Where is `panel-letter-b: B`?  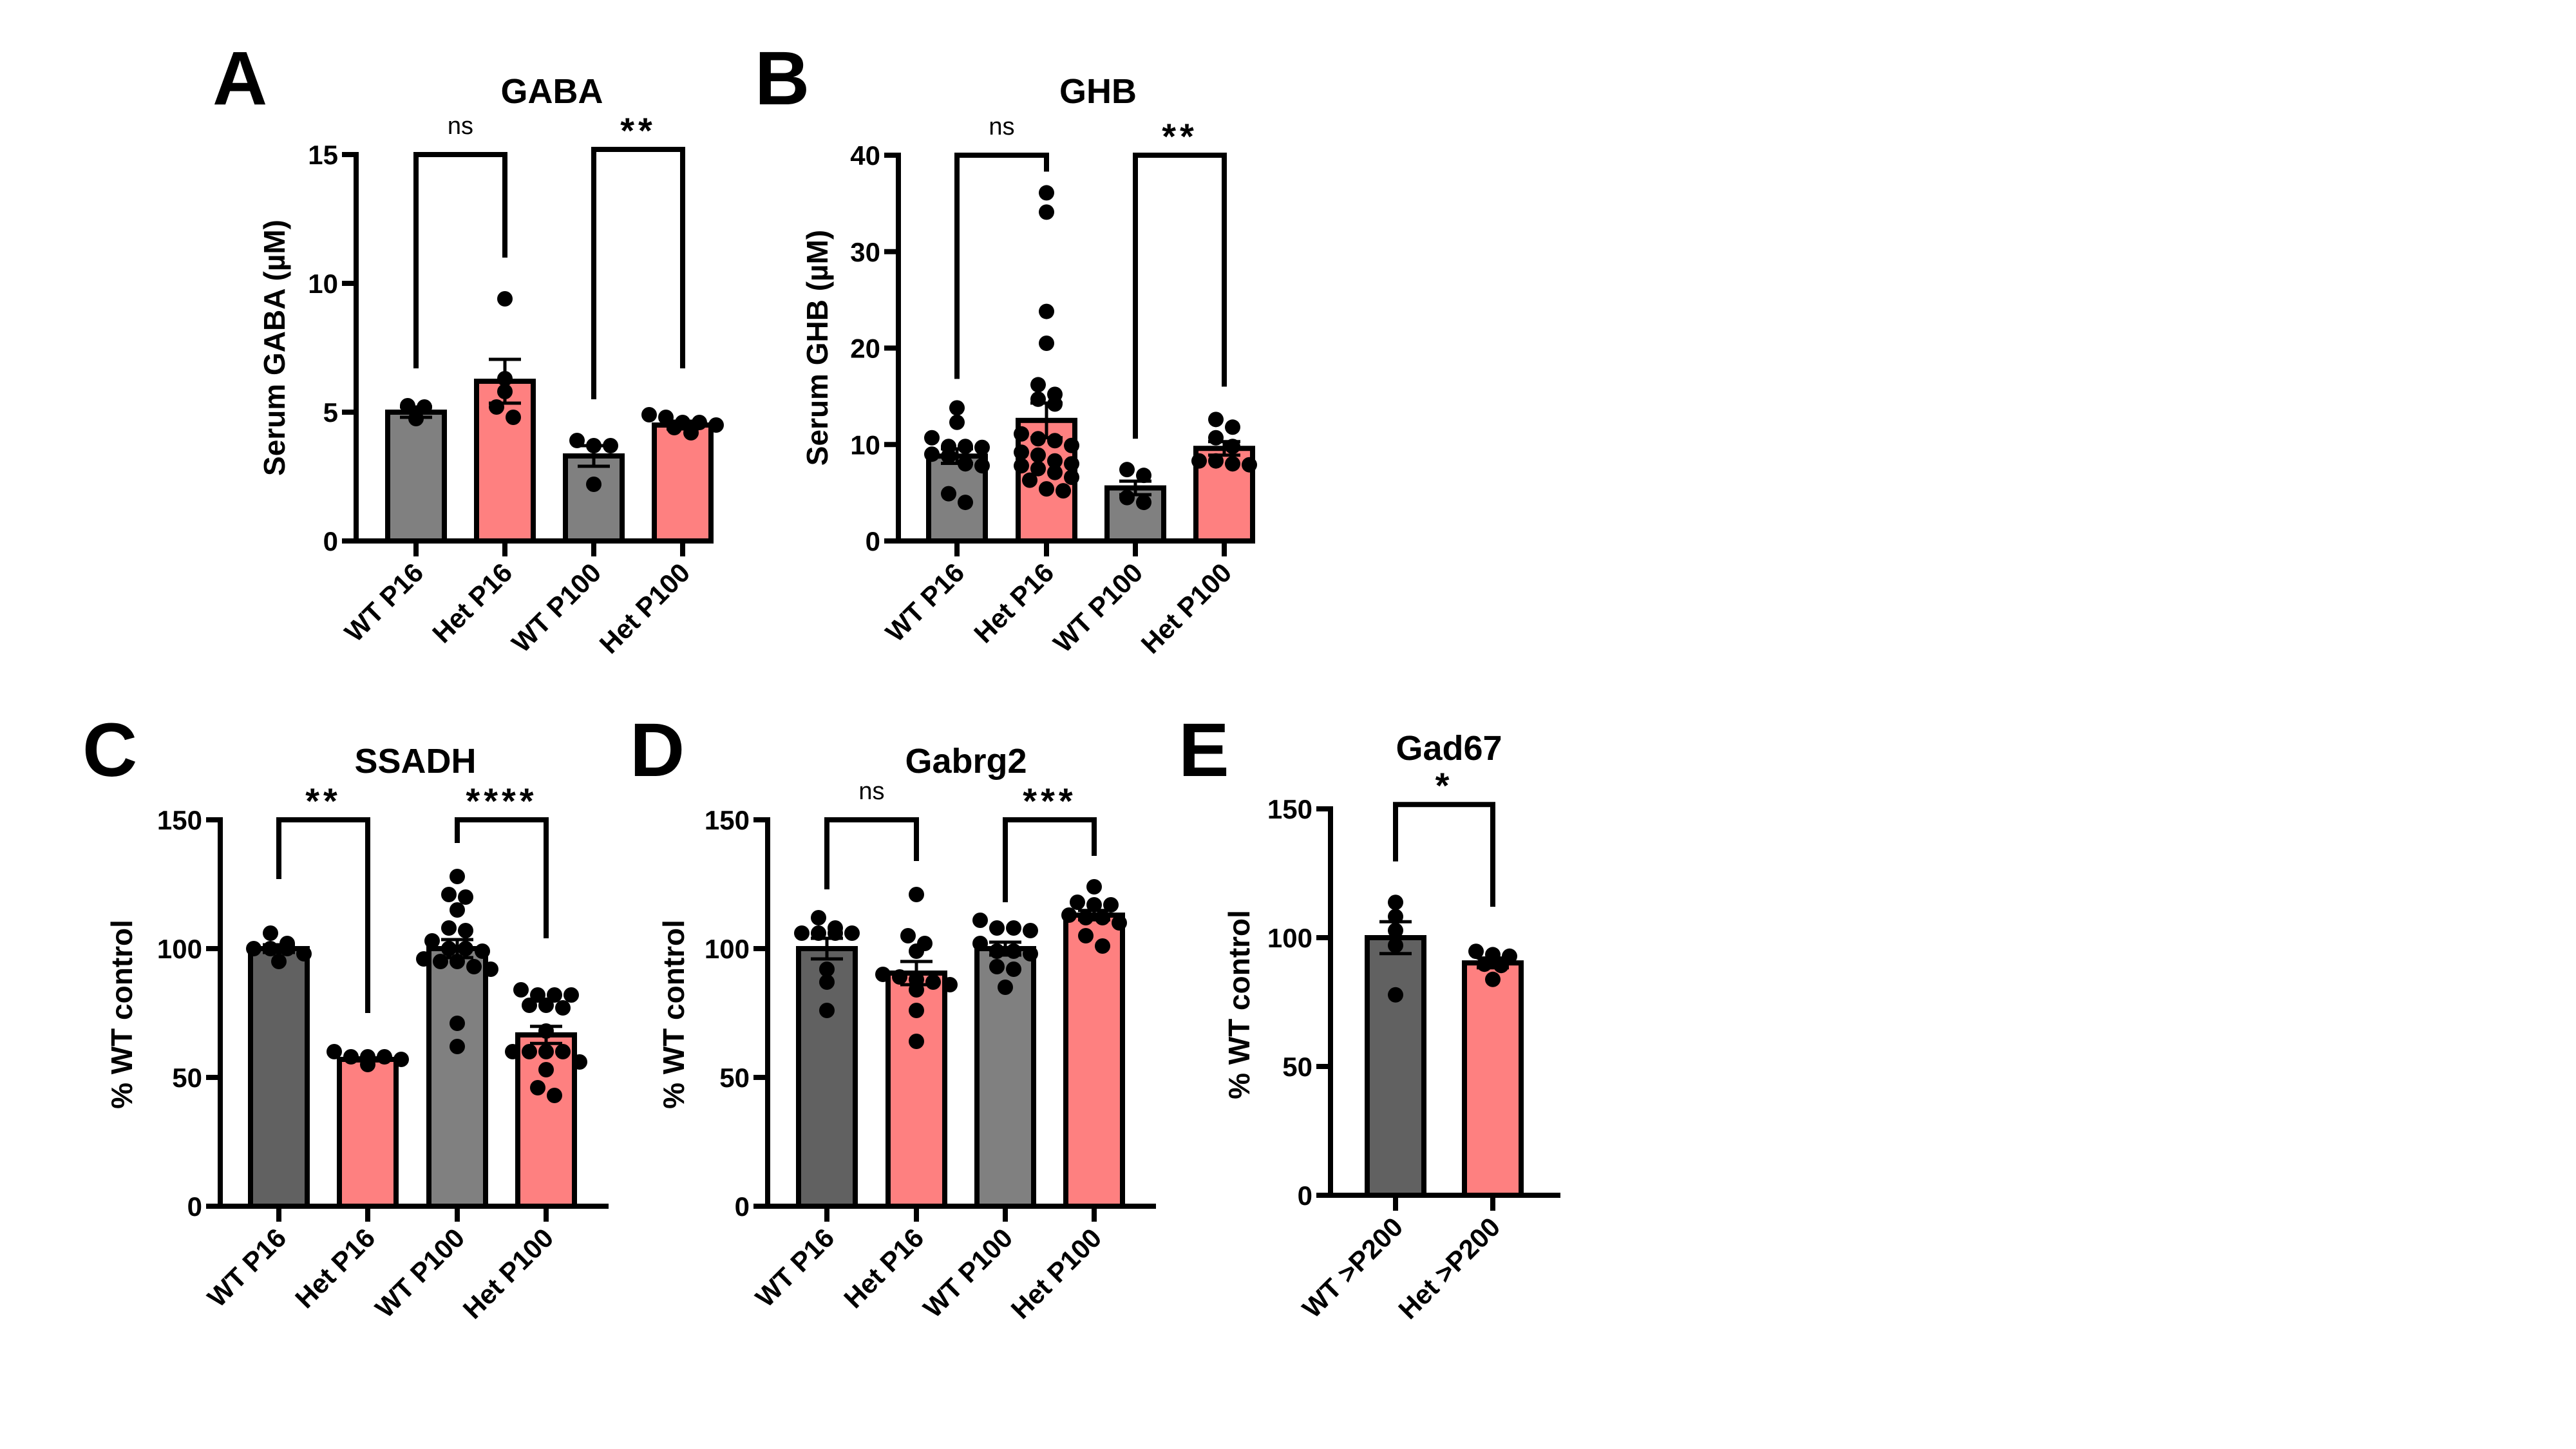
panel-letter-b: B is located at coordinates (782, 78).